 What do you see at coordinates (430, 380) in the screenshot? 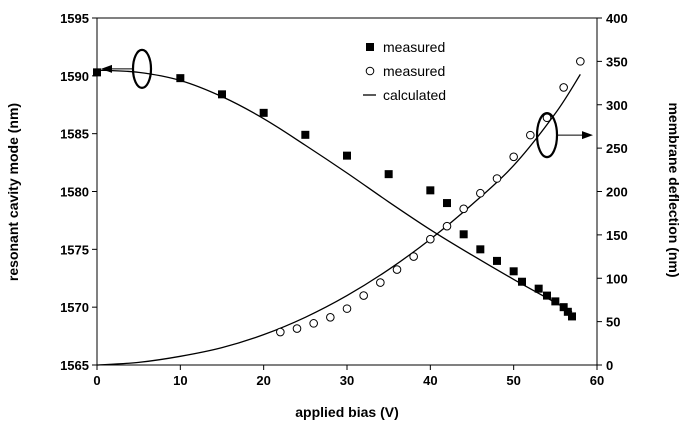
I see `x-tick-label: 40` at bounding box center [430, 380].